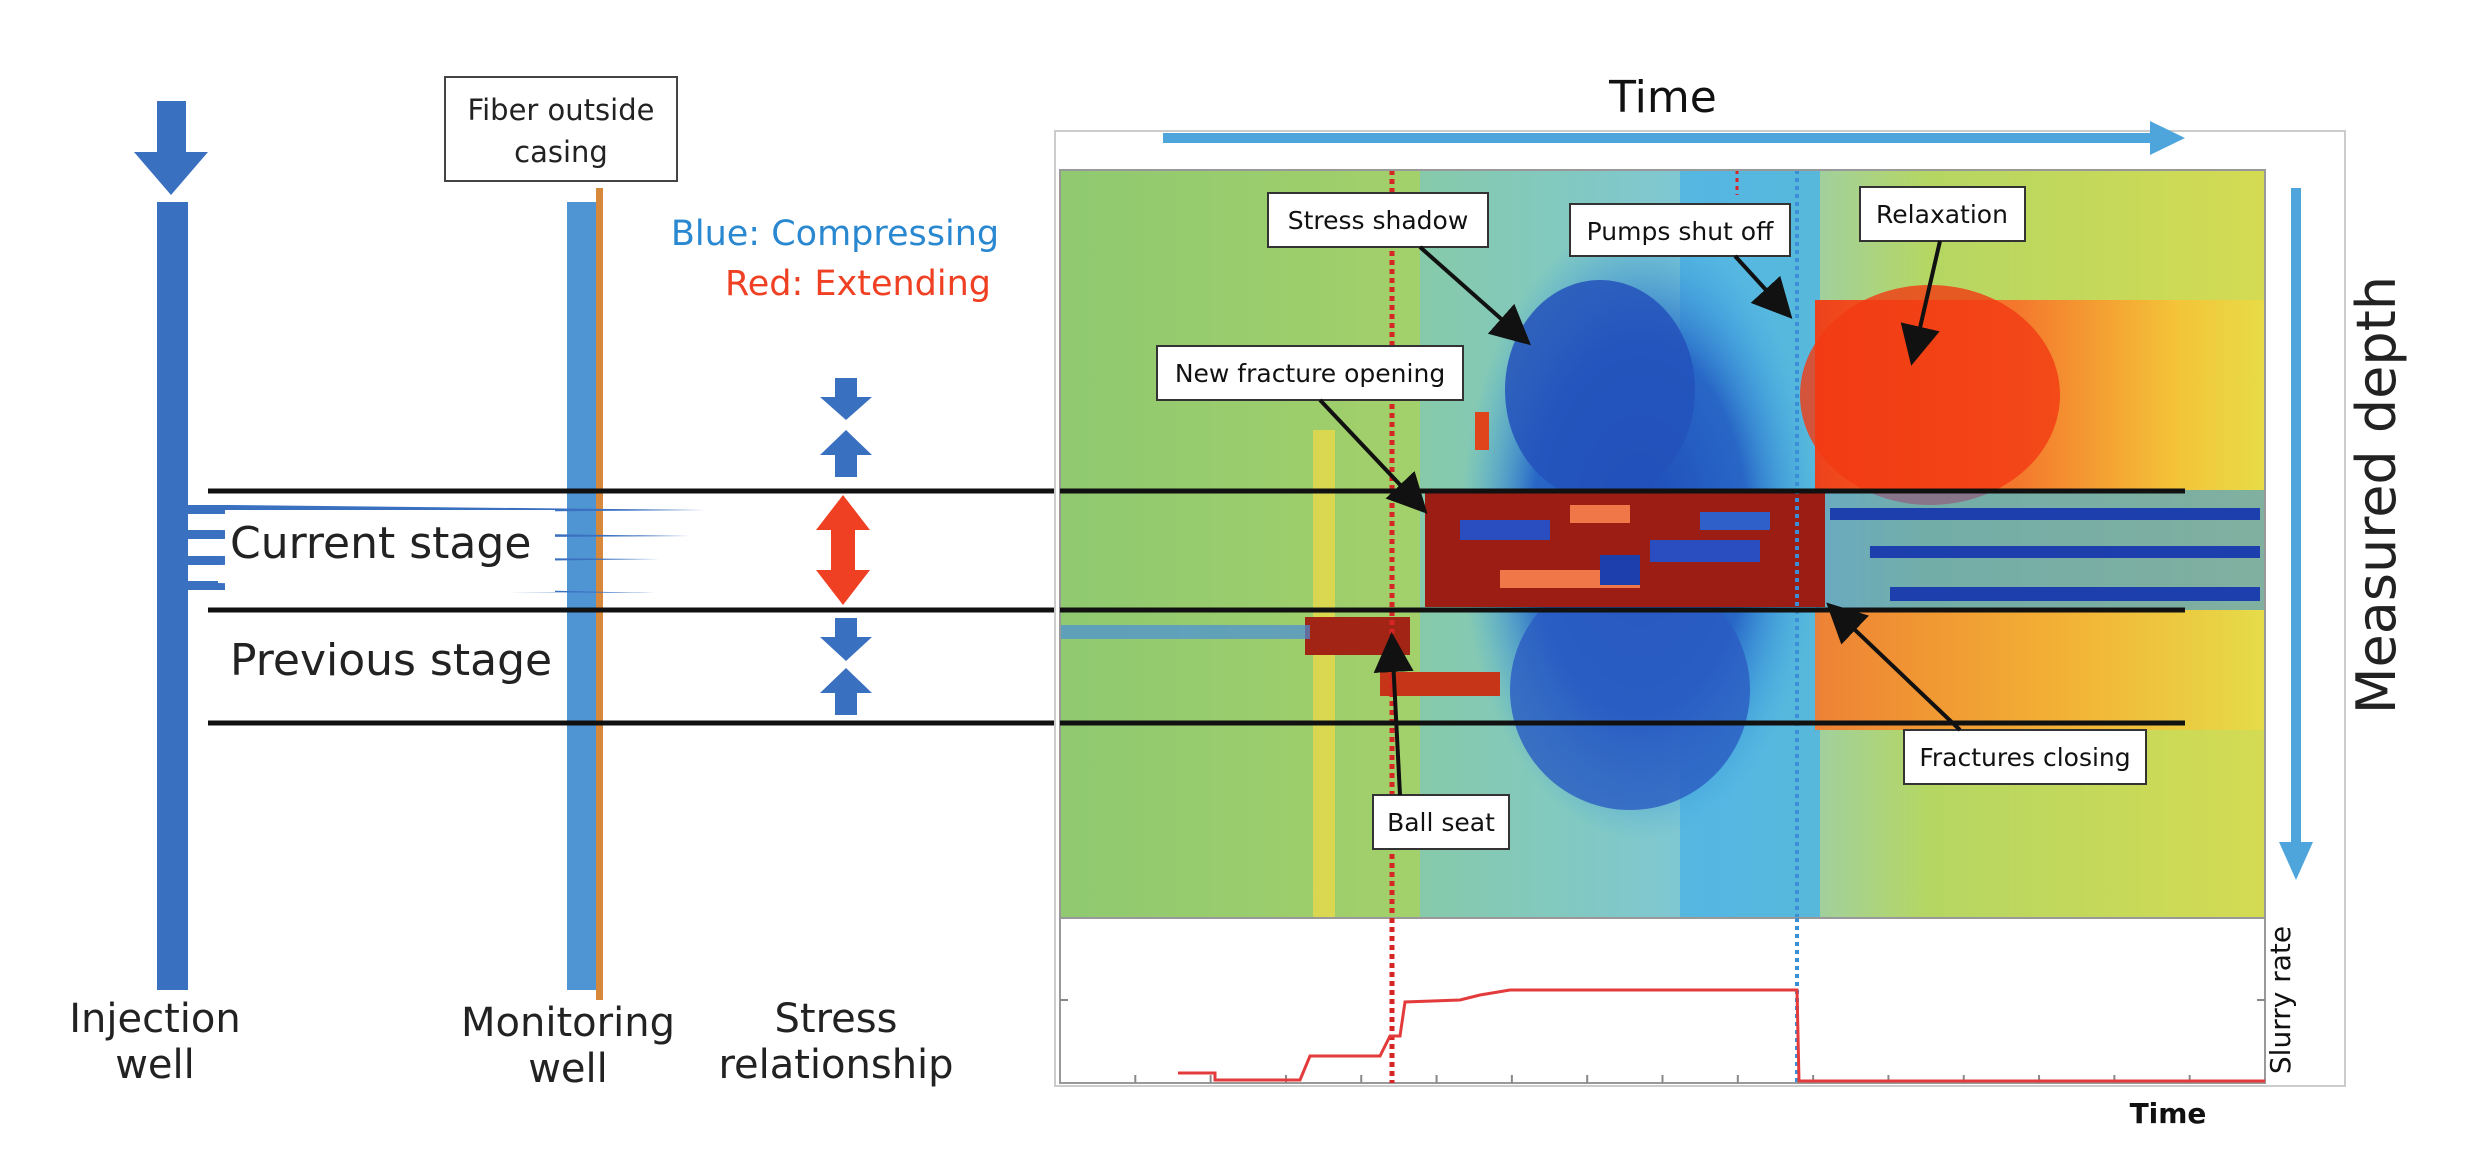  What do you see at coordinates (835, 1065) in the screenshot?
I see `stress-label-line2: relationship` at bounding box center [835, 1065].